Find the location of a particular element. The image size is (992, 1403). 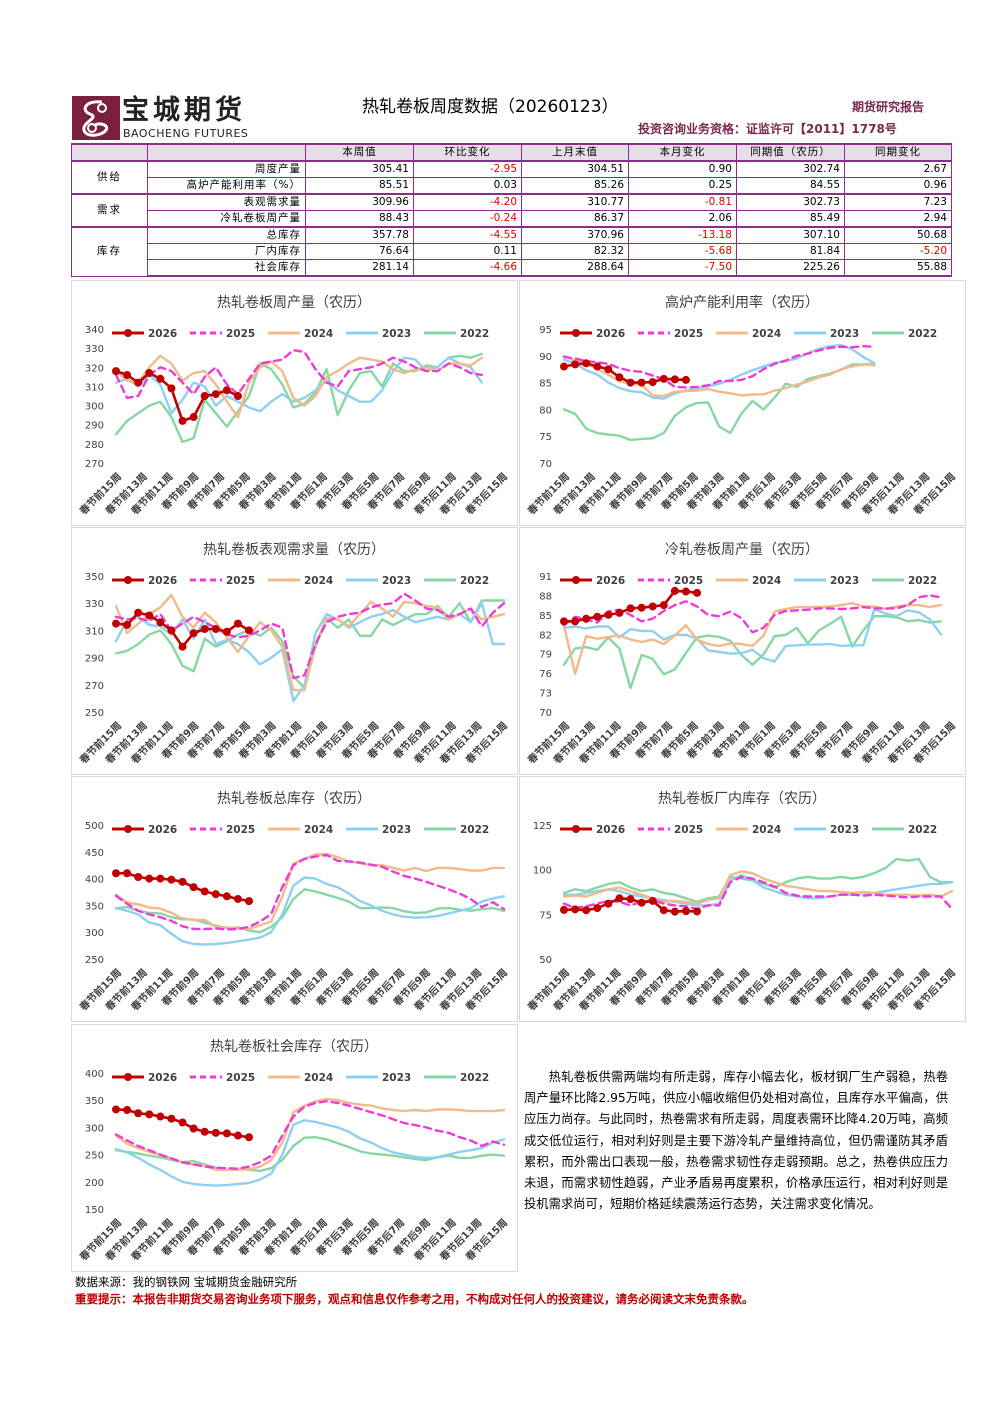

value-cell: 76.64 is located at coordinates (359, 251).